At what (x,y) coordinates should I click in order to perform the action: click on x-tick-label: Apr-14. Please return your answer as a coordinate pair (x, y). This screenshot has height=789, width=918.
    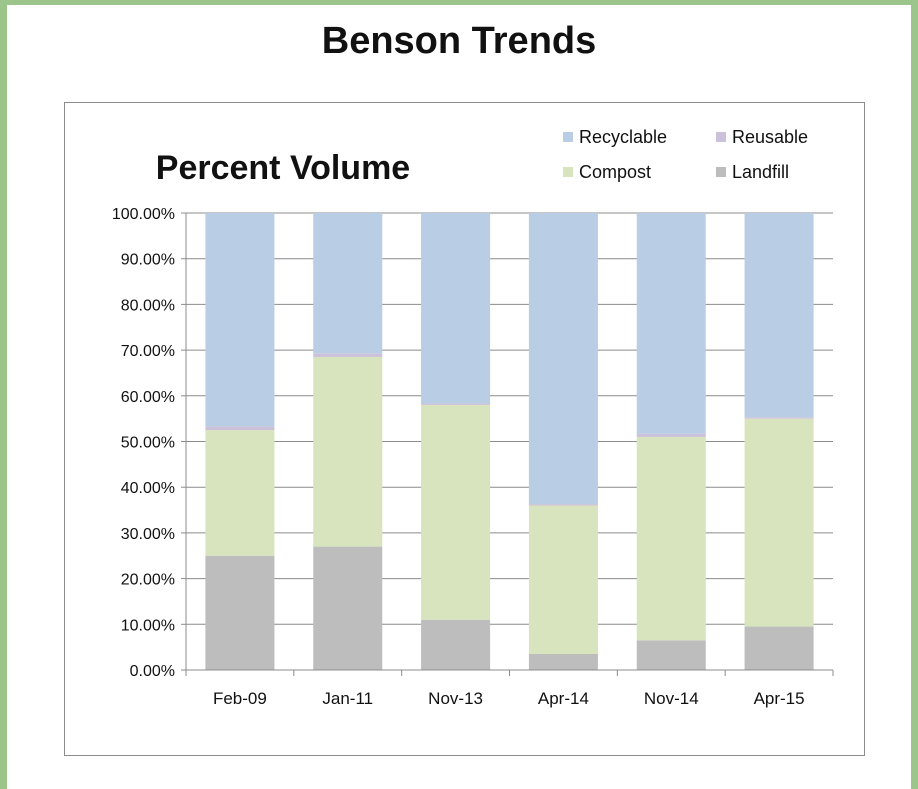
    Looking at the image, I should click on (563, 698).